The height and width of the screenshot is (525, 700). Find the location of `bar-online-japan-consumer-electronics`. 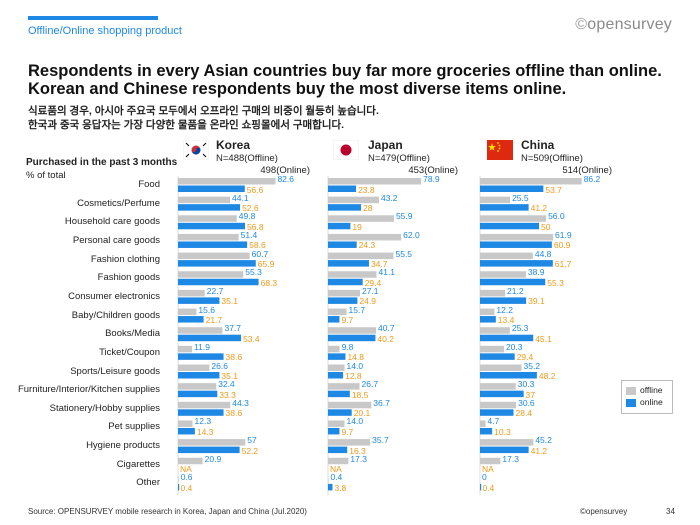

bar-online-japan-consumer-electronics is located at coordinates (343, 300).